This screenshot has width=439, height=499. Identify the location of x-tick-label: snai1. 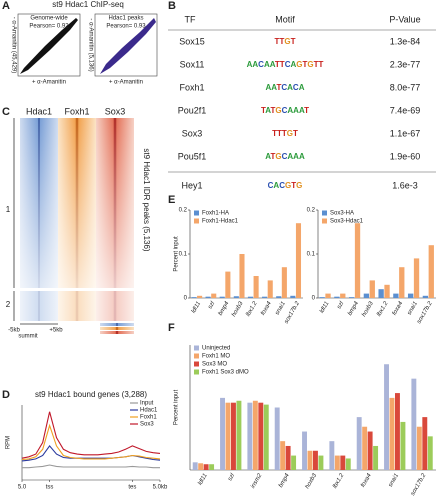
(281, 308).